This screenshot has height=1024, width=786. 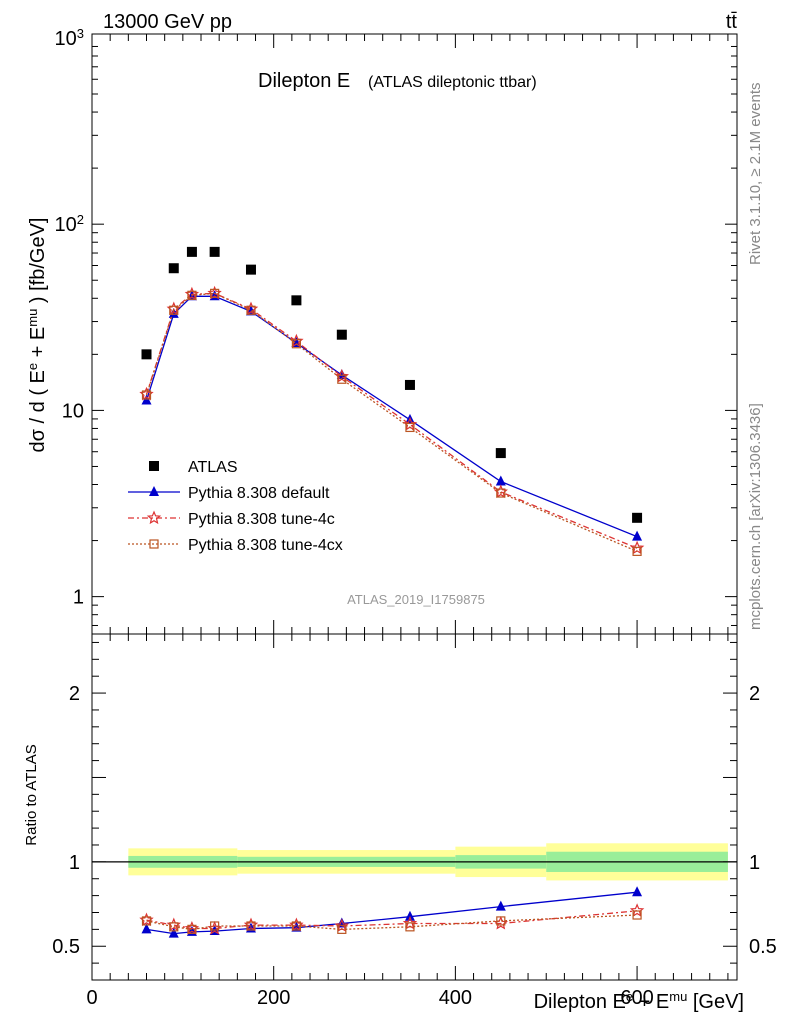 I want to click on x-tick-label-1: 200, so click(x=273, y=998).